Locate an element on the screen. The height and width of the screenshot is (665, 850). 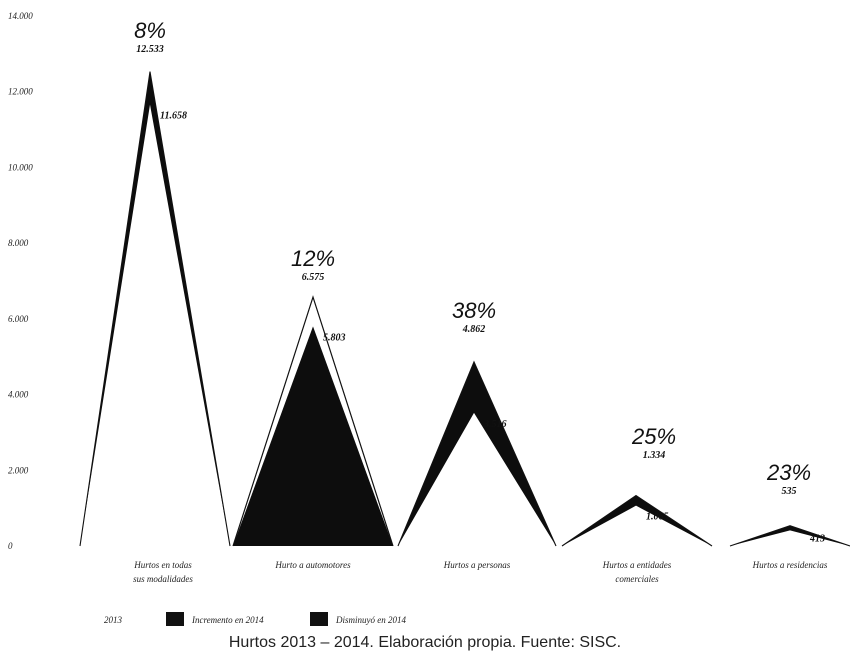
y-tick-label: 2.000 is located at coordinates (18, 470).